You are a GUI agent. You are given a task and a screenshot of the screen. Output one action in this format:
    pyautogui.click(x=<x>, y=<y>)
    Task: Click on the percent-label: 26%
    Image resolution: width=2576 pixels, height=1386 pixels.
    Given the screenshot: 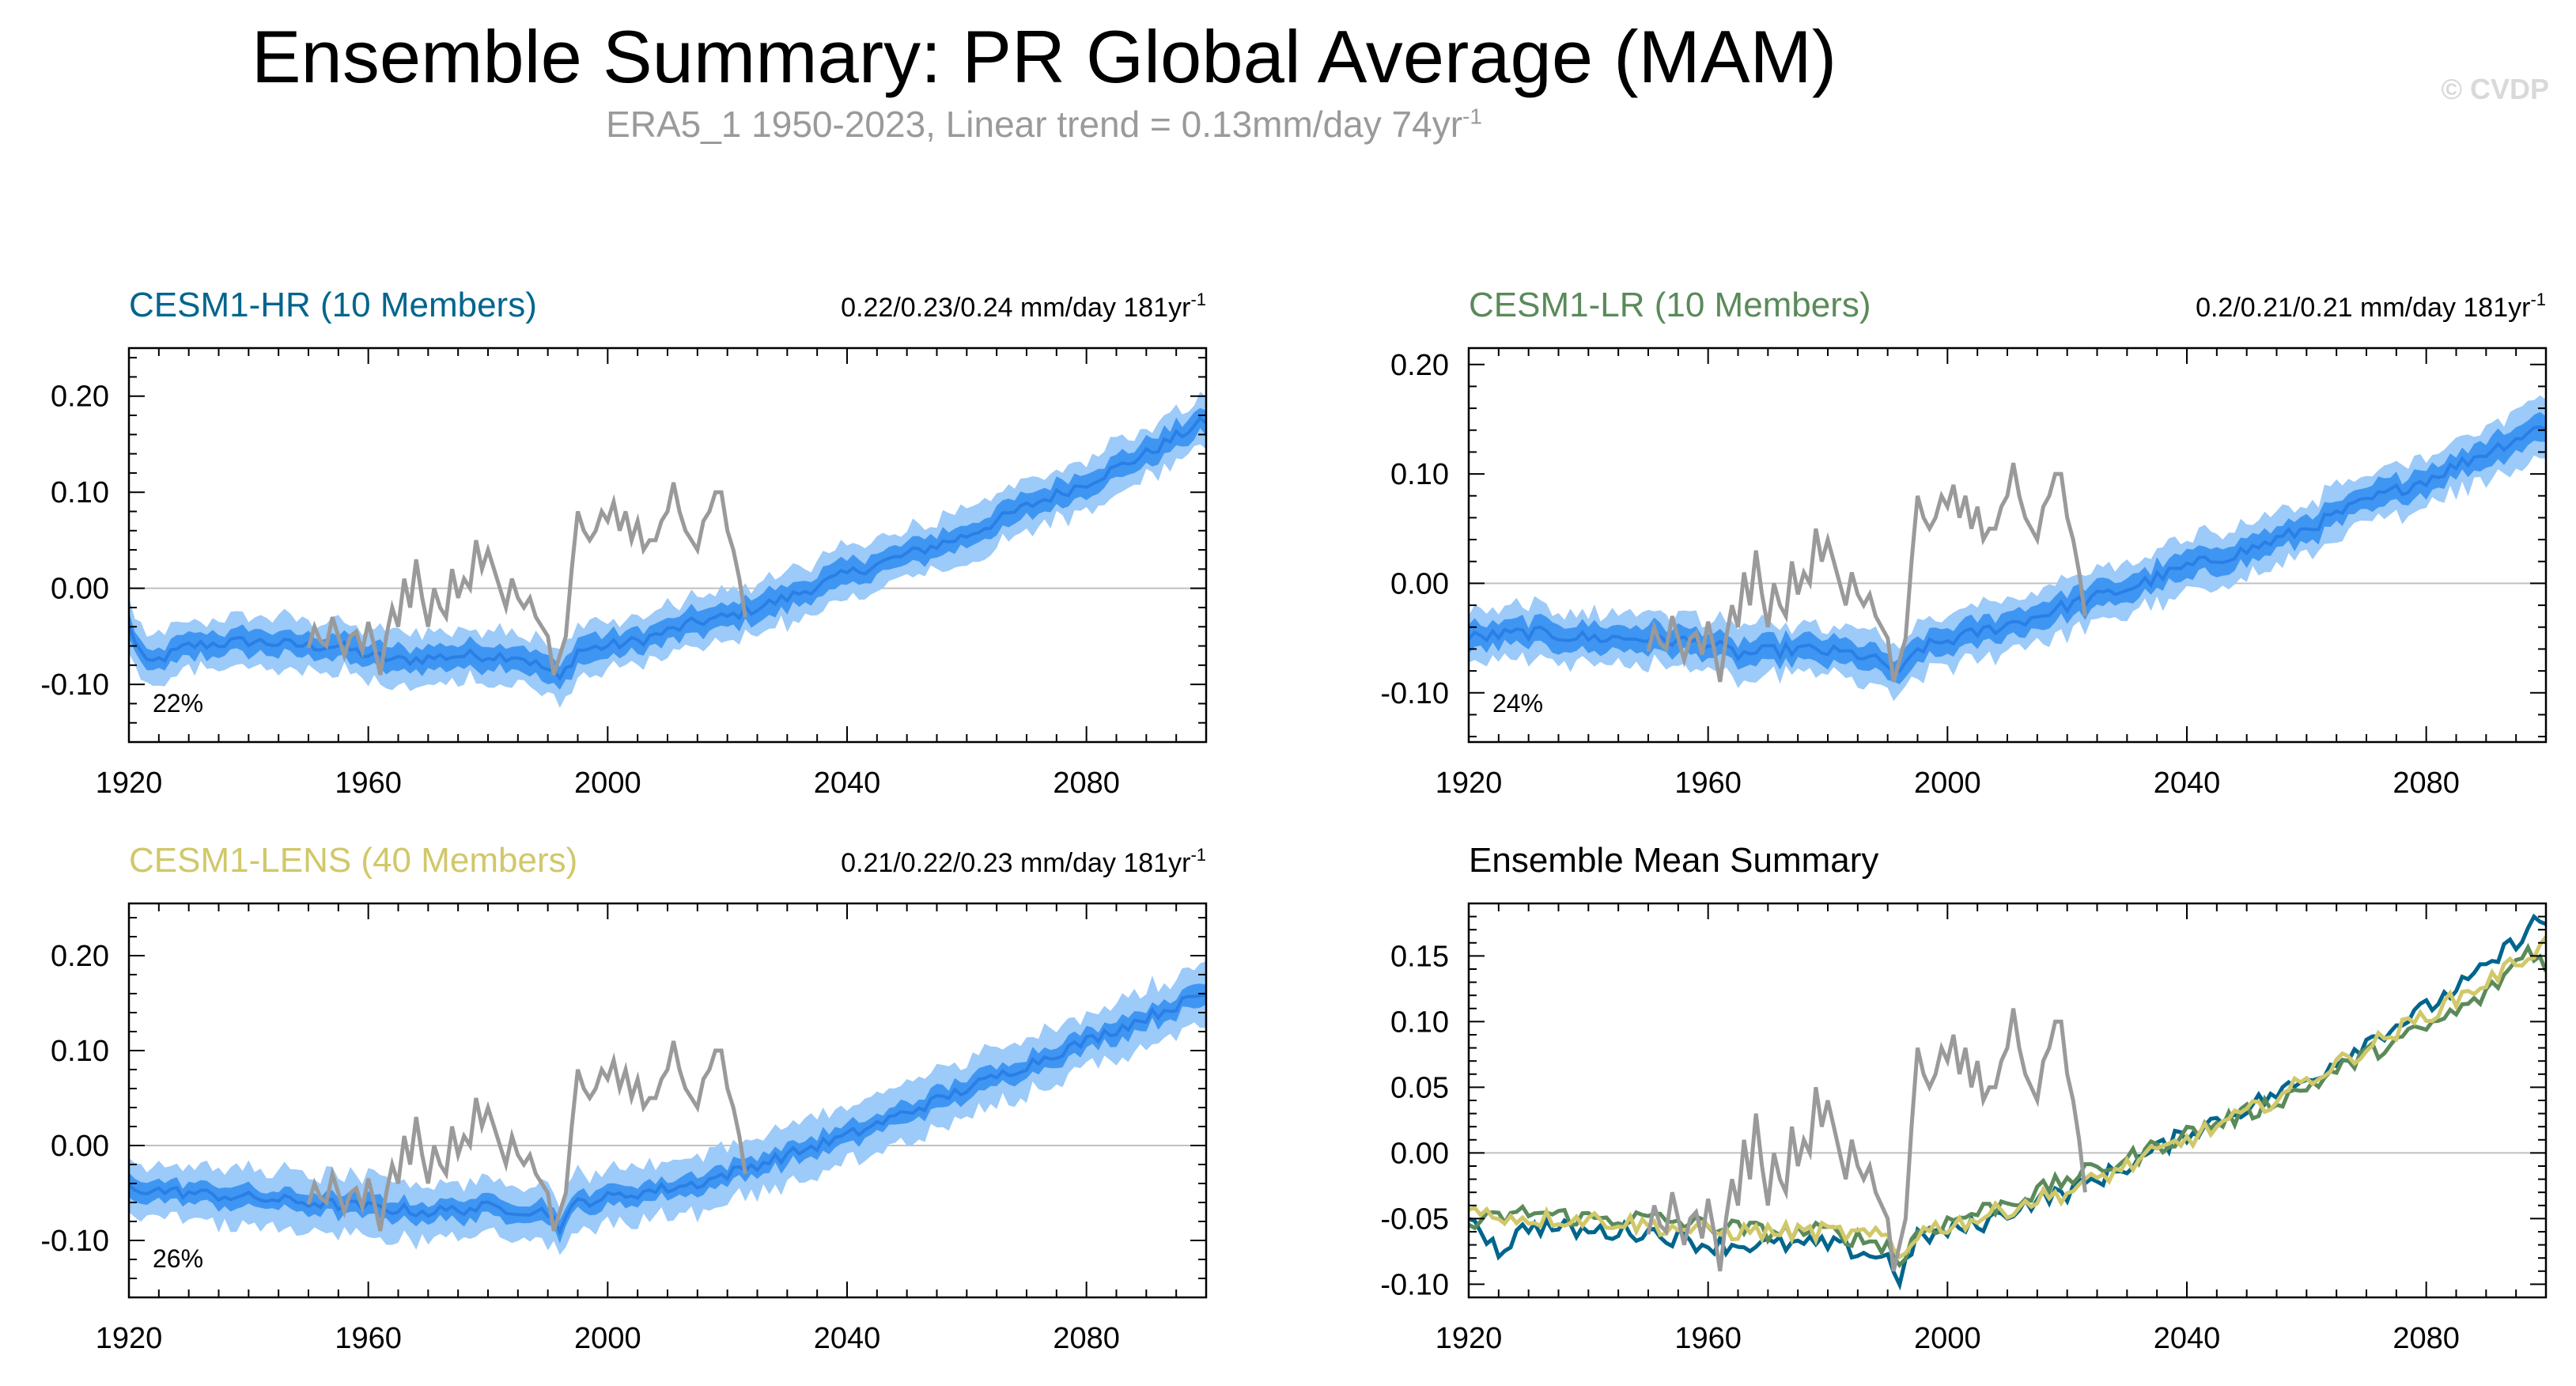 What is the action you would take?
    pyautogui.click(x=178, y=1259)
    